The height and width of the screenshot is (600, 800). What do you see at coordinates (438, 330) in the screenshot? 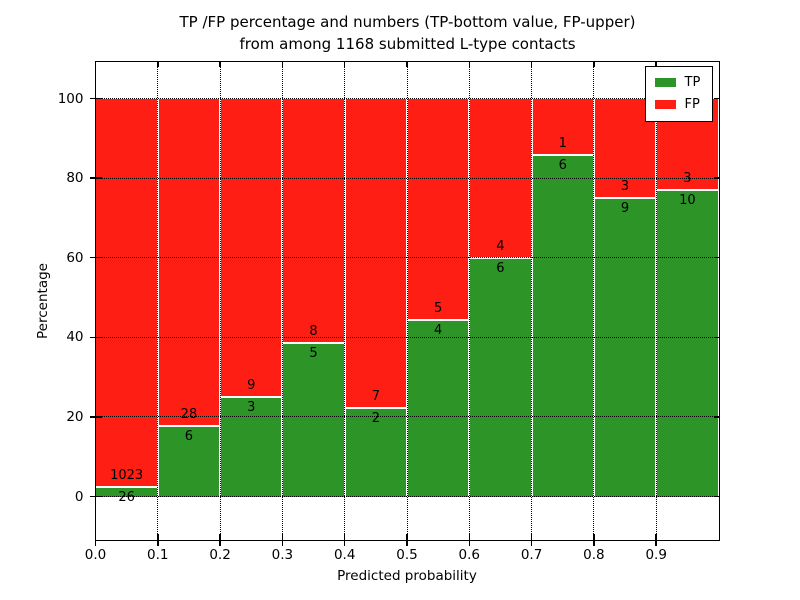
I see `tp-count-label: 4` at bounding box center [438, 330].